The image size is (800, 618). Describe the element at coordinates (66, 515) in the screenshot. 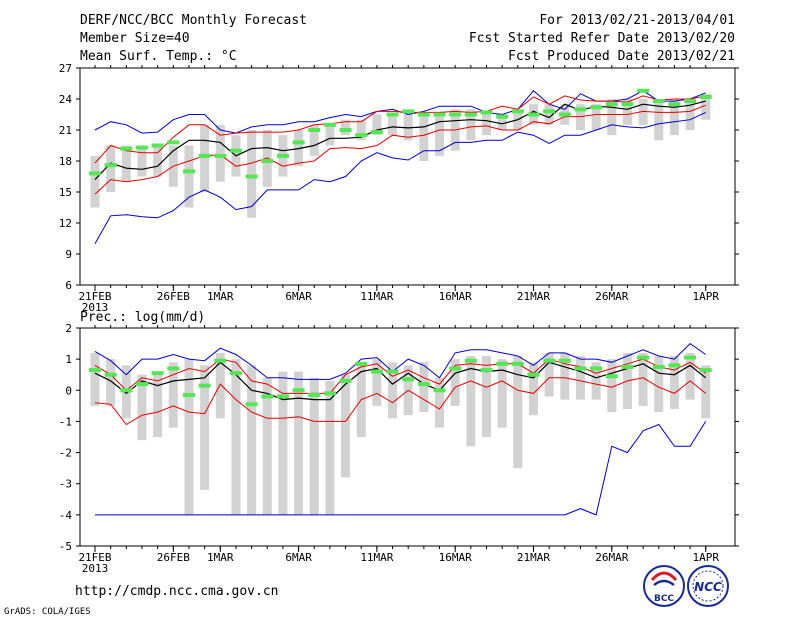

I see `y-tick-label: -4` at that location.